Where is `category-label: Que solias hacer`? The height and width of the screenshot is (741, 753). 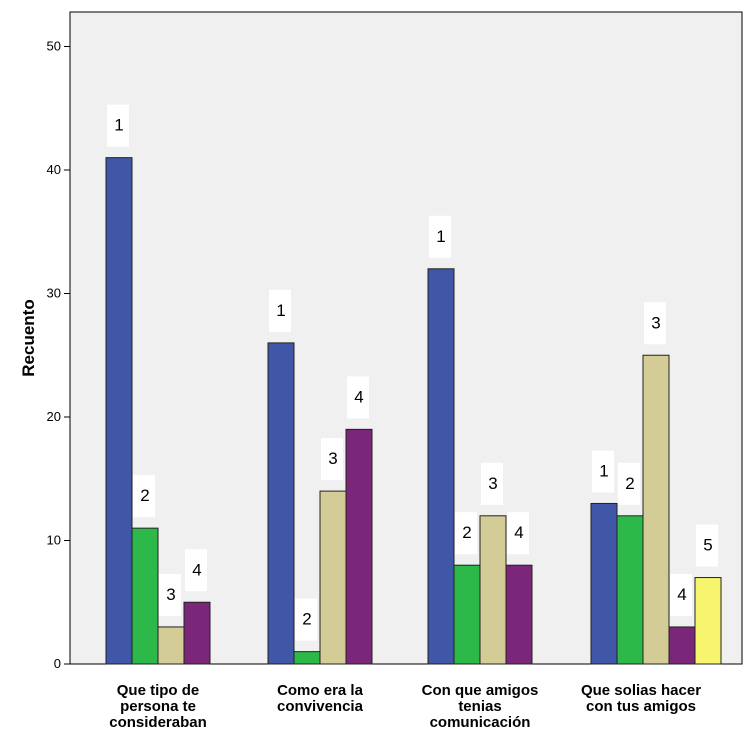 category-label: Que solias hacer is located at coordinates (641, 690).